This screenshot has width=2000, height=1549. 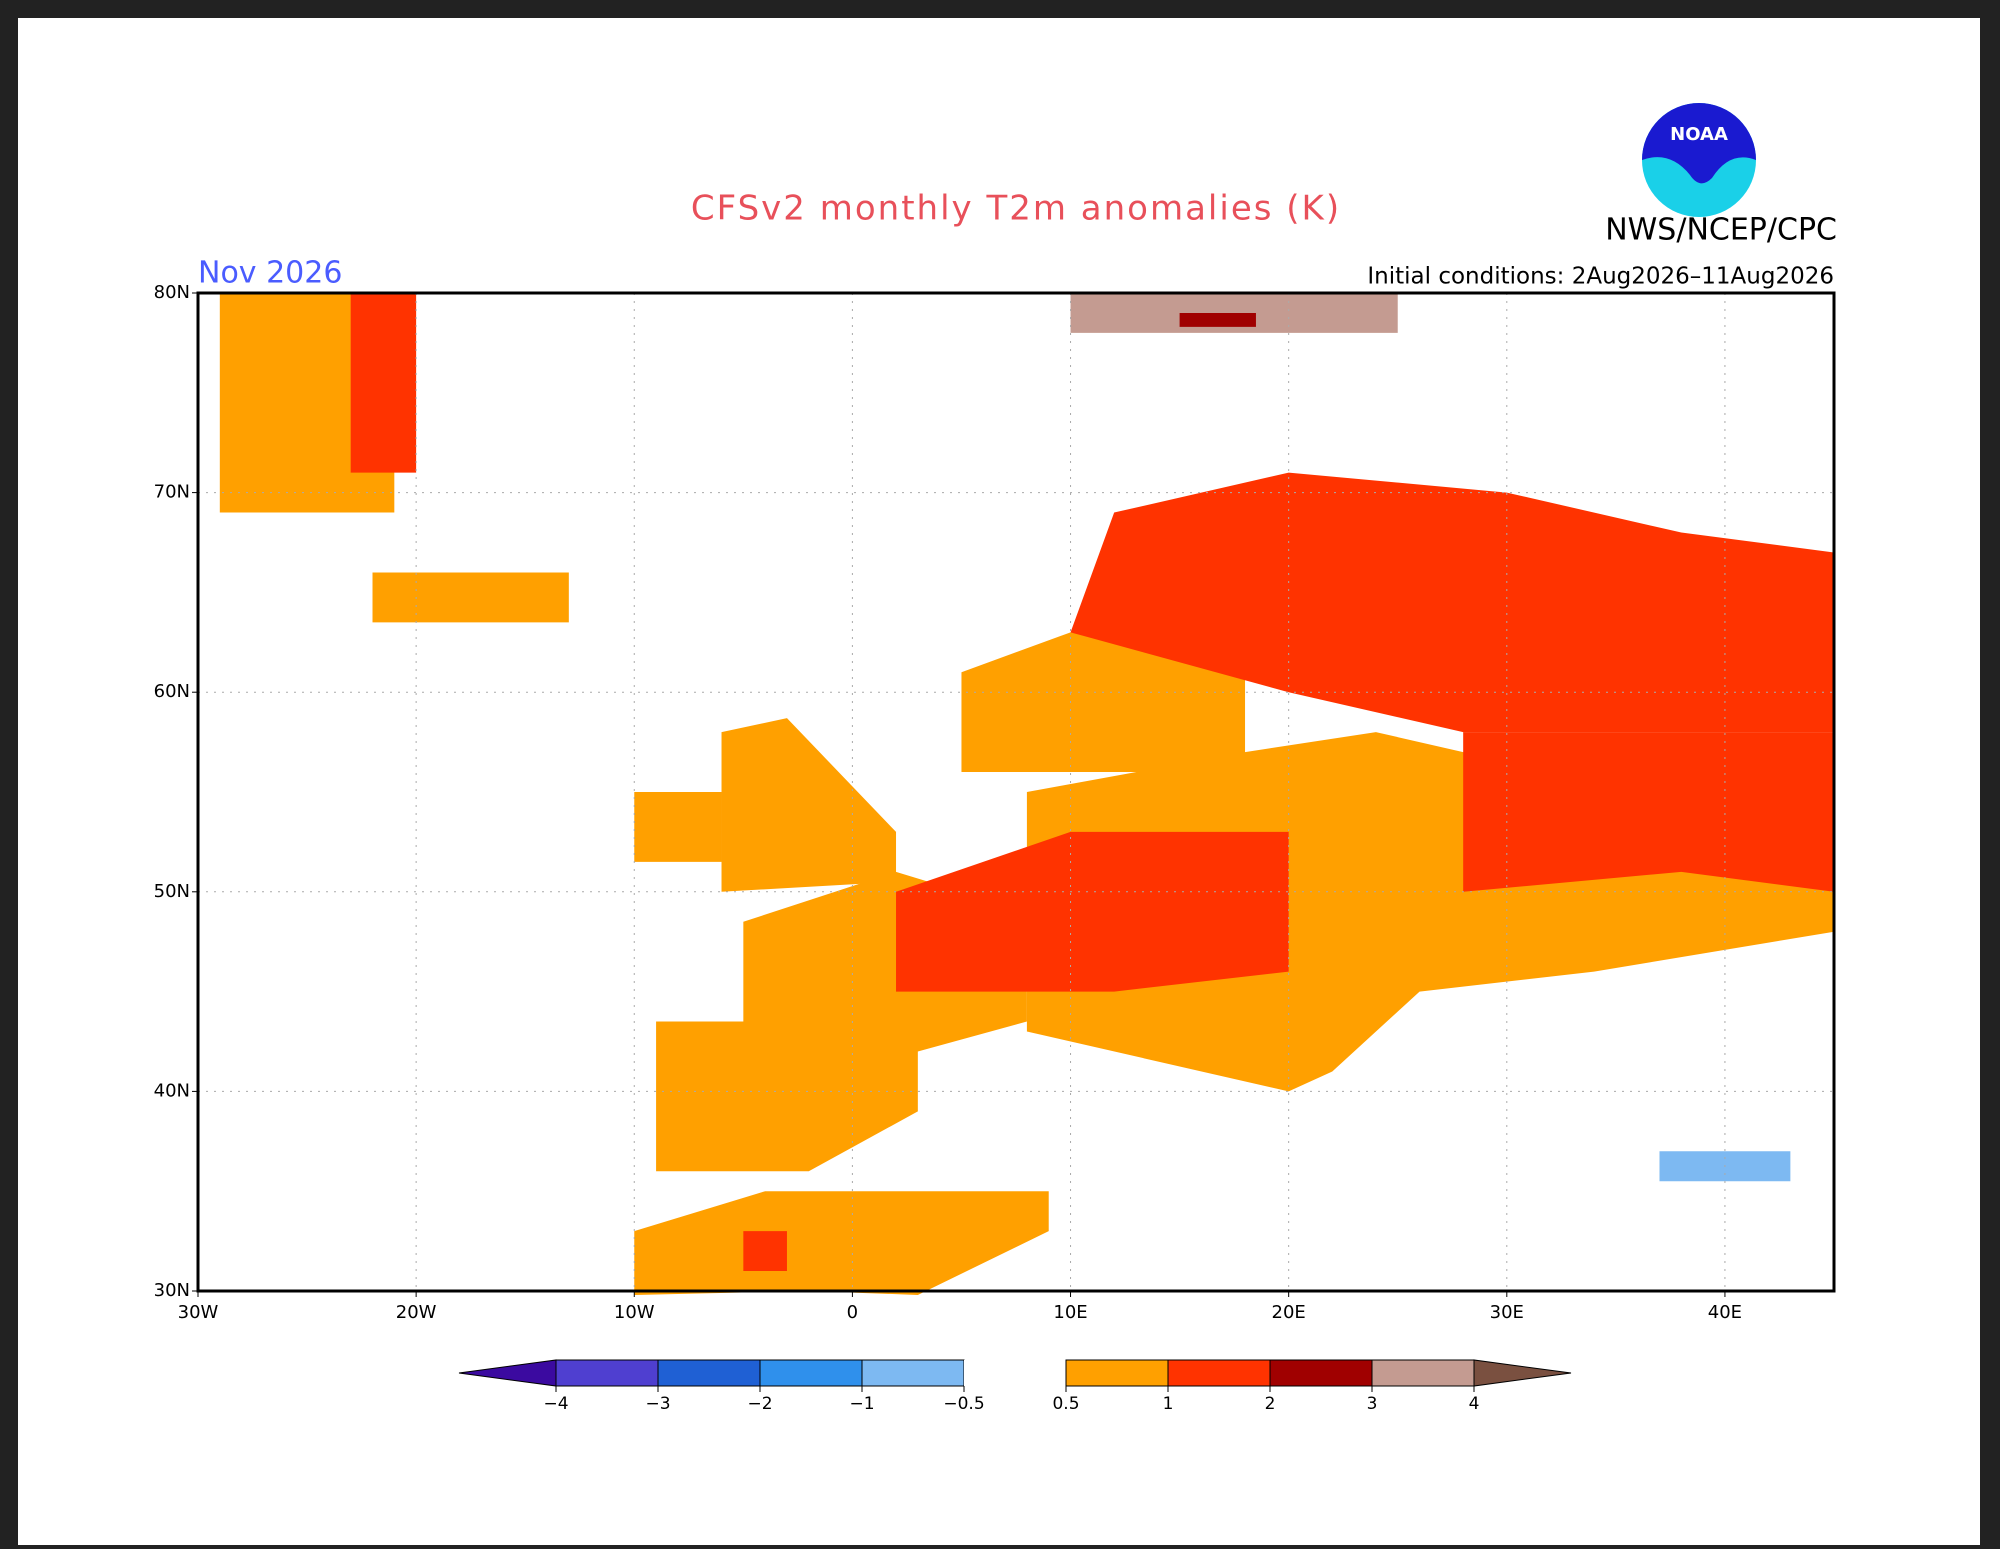 I want to click on colorbar-arrow, so click(x=1522, y=1373).